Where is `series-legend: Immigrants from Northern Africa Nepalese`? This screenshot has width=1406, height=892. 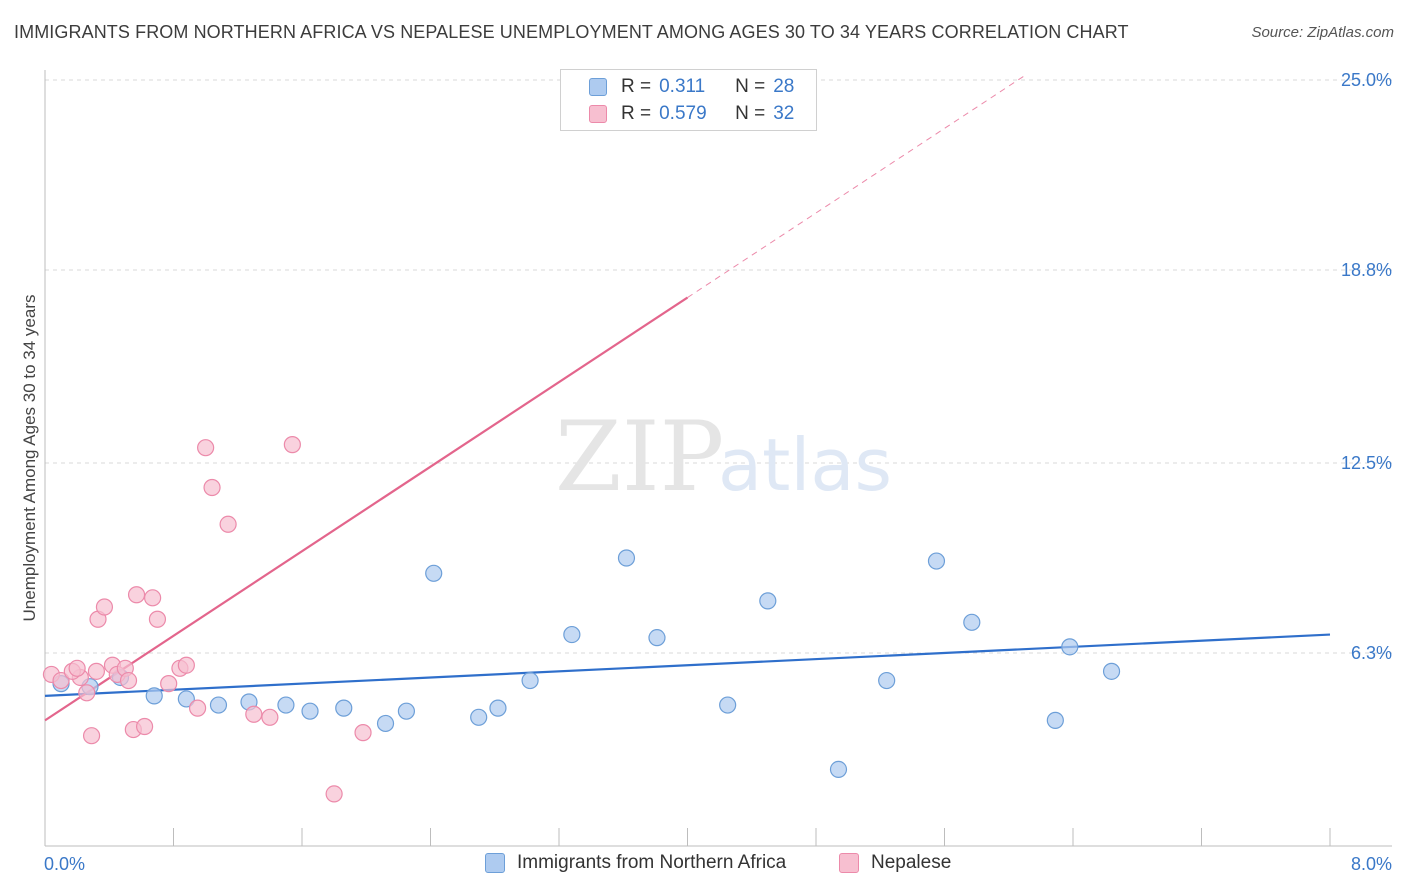
series-legend: Immigrants from Northern Africa Nepalese is located at coordinates (703, 865).